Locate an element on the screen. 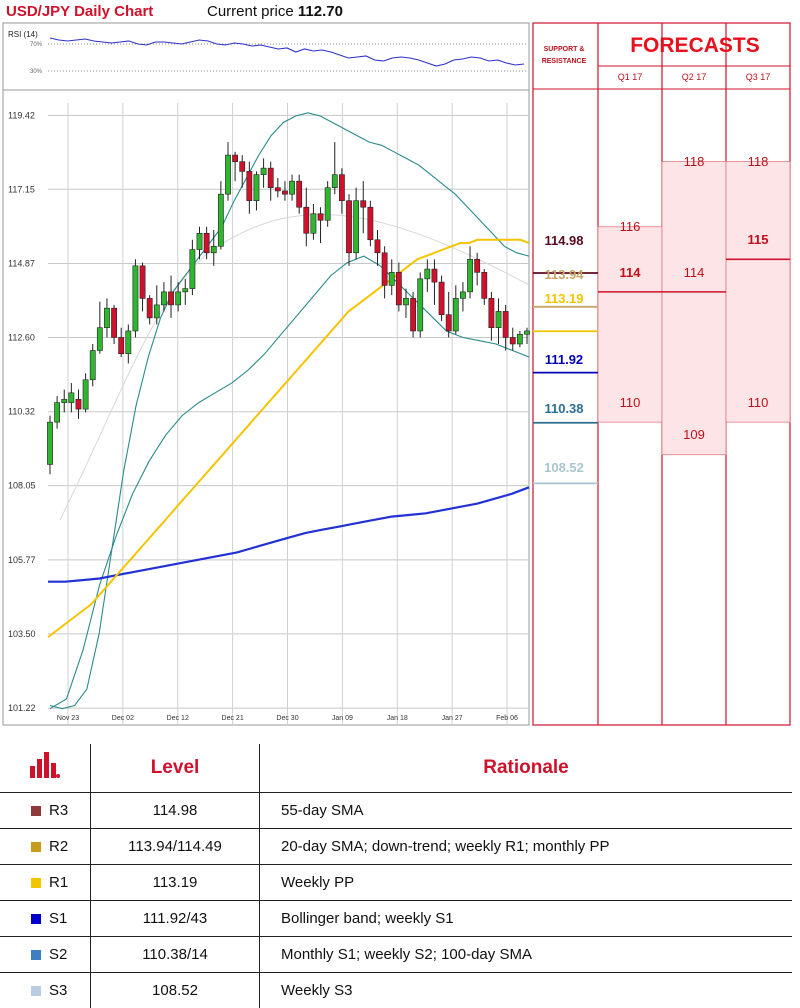 This screenshot has width=800, height=1008. row-name-cell: S2 is located at coordinates (45, 955).